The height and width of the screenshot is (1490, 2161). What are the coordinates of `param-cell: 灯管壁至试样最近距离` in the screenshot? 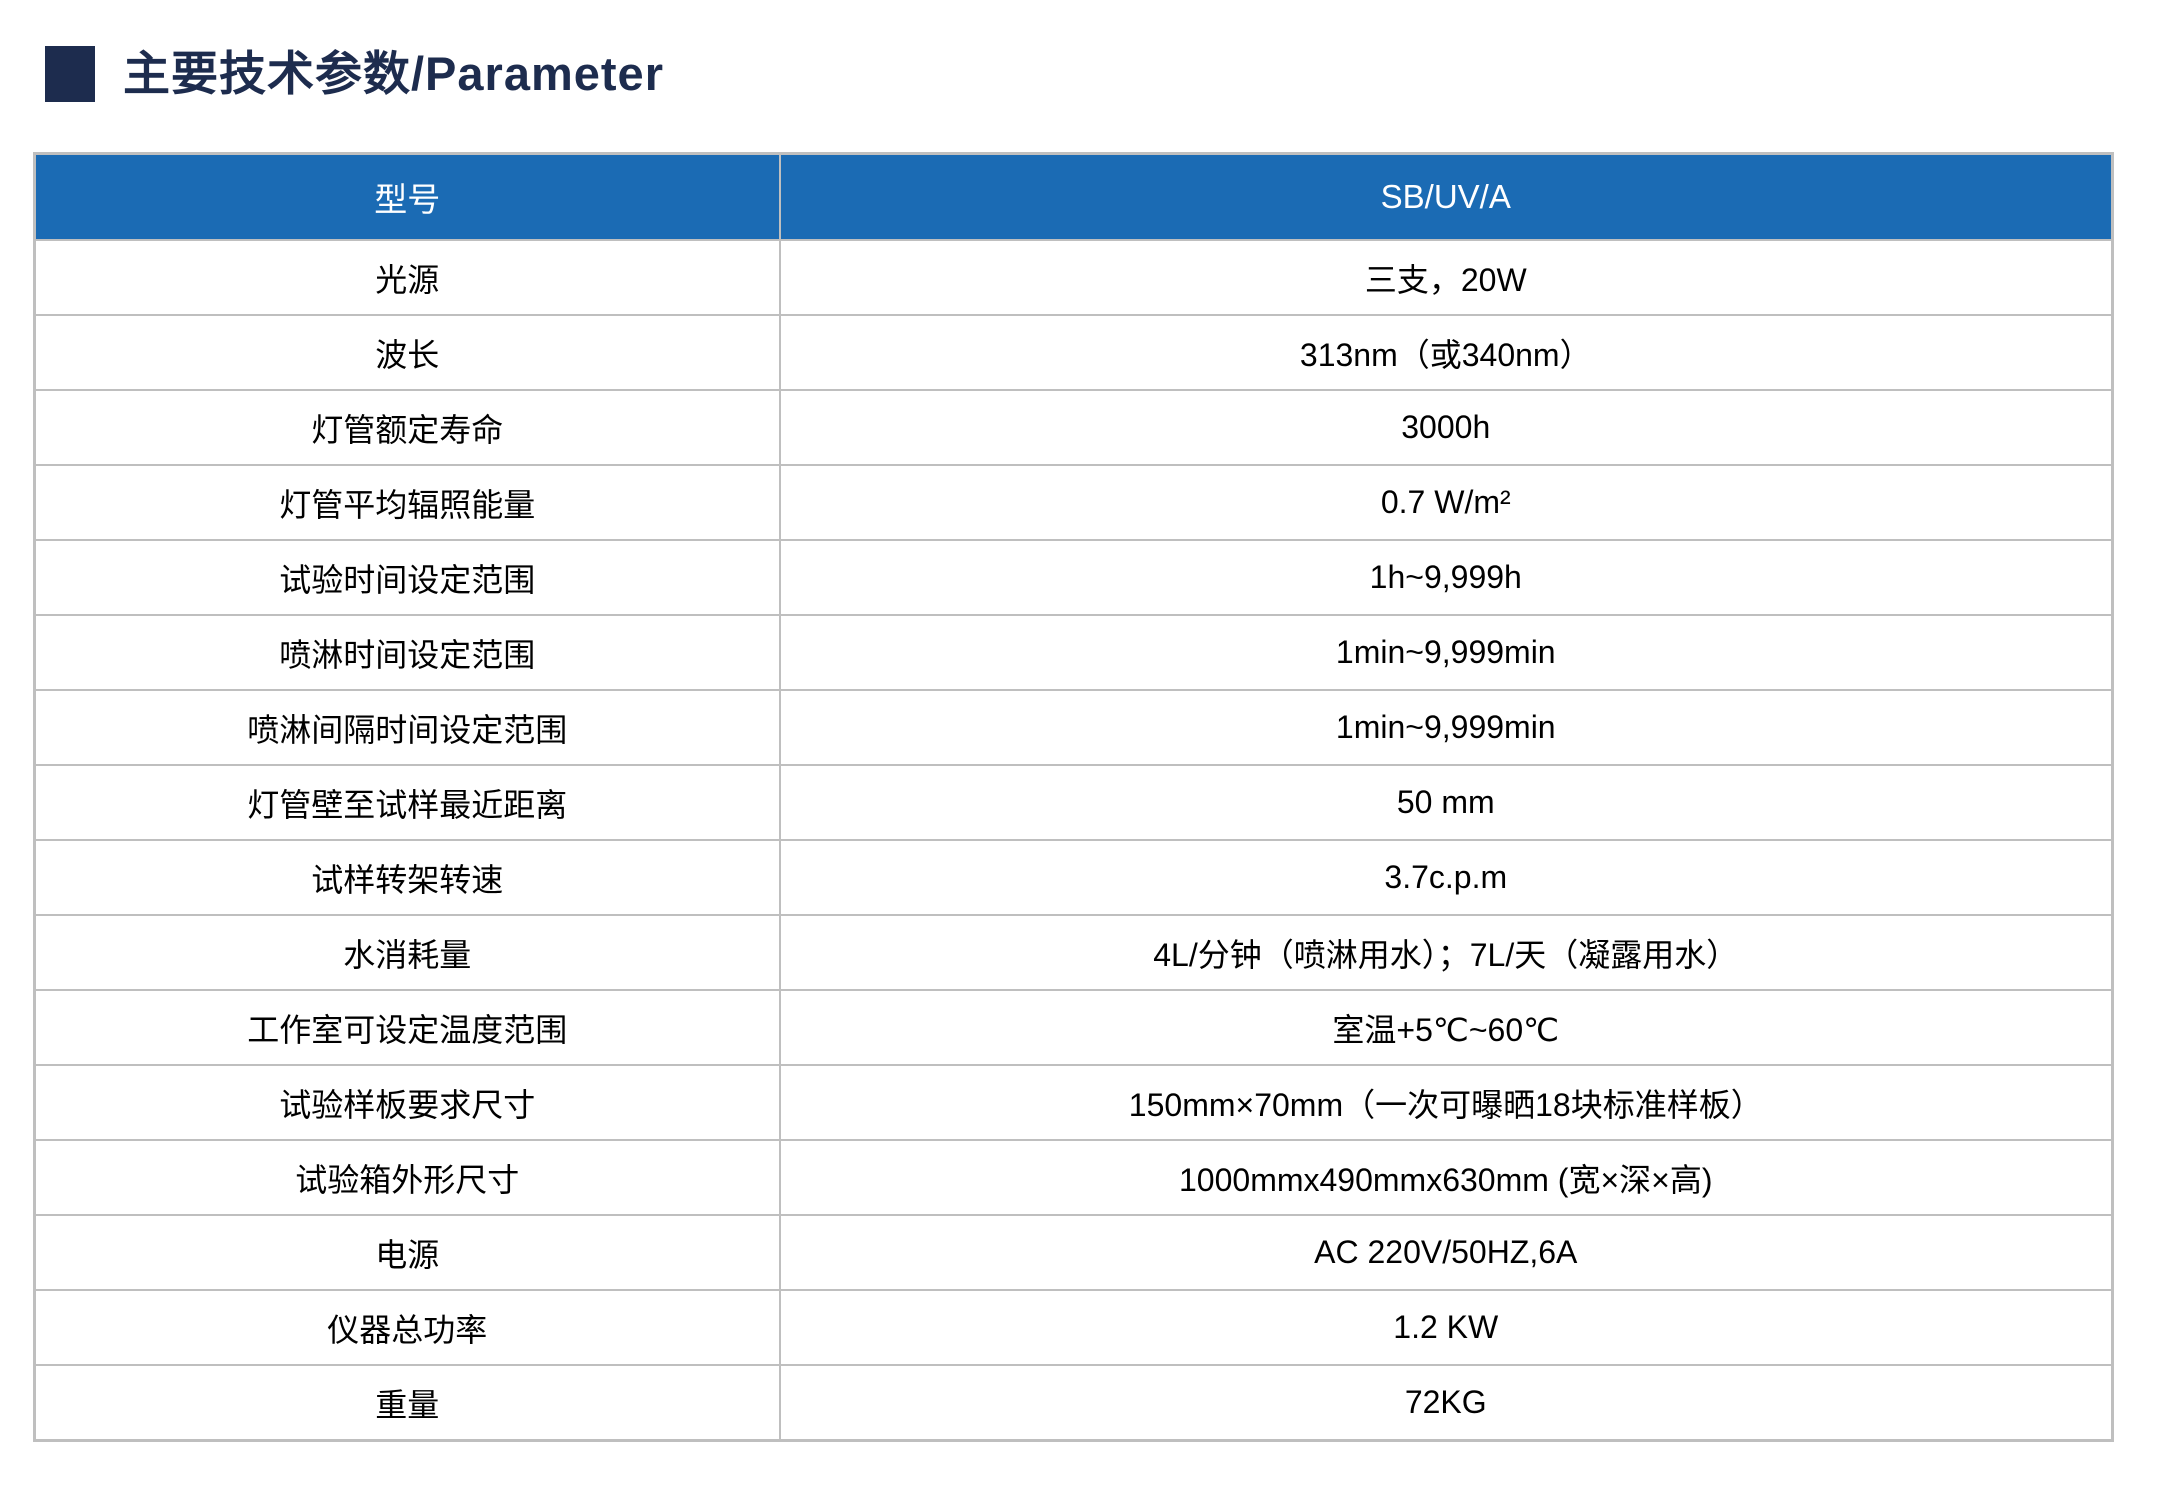 It's located at (407, 802).